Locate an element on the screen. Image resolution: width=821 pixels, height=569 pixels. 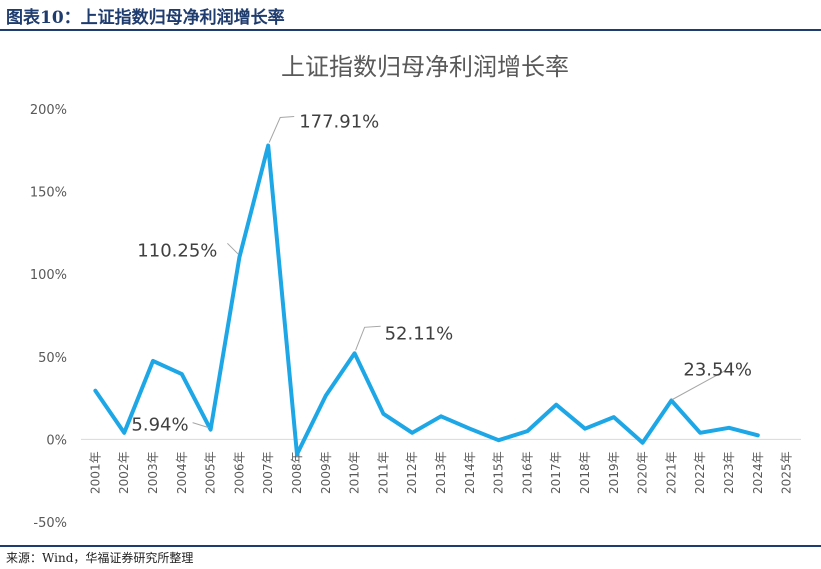
footer-rule is located at coordinates (410, 546).